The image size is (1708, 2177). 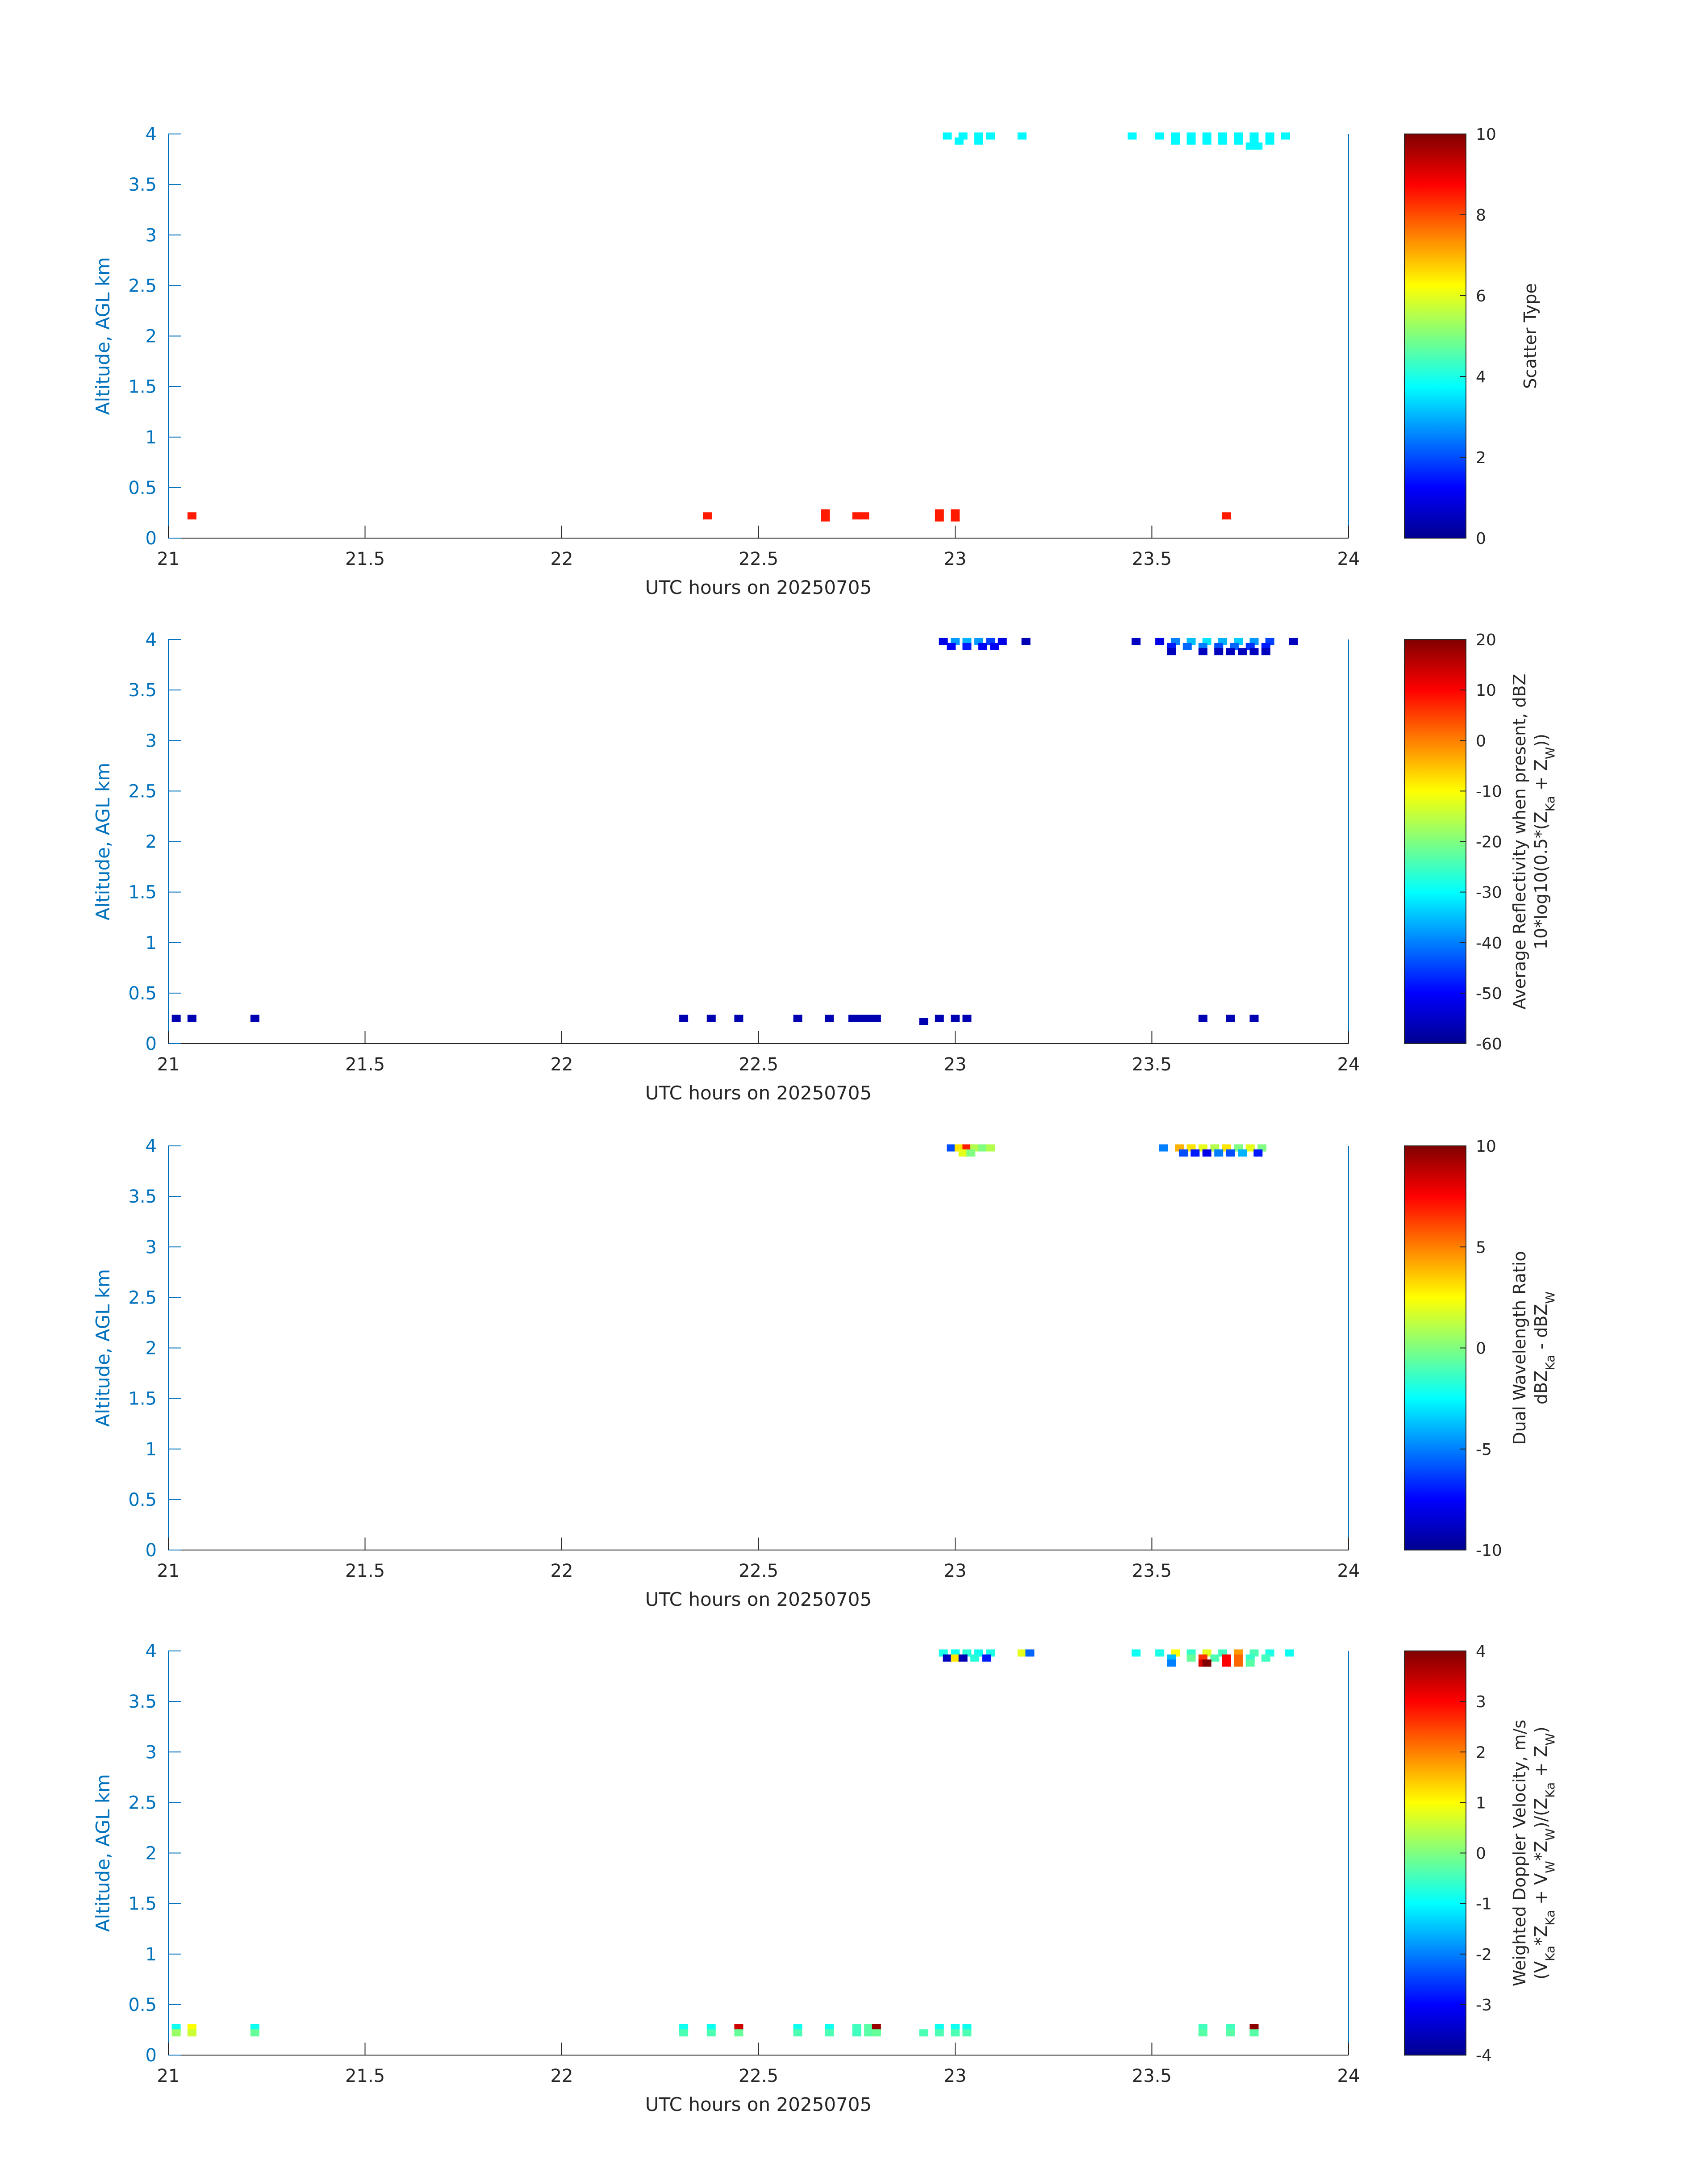 I want to click on colorbar-tick-label: -1, so click(x=1484, y=1904).